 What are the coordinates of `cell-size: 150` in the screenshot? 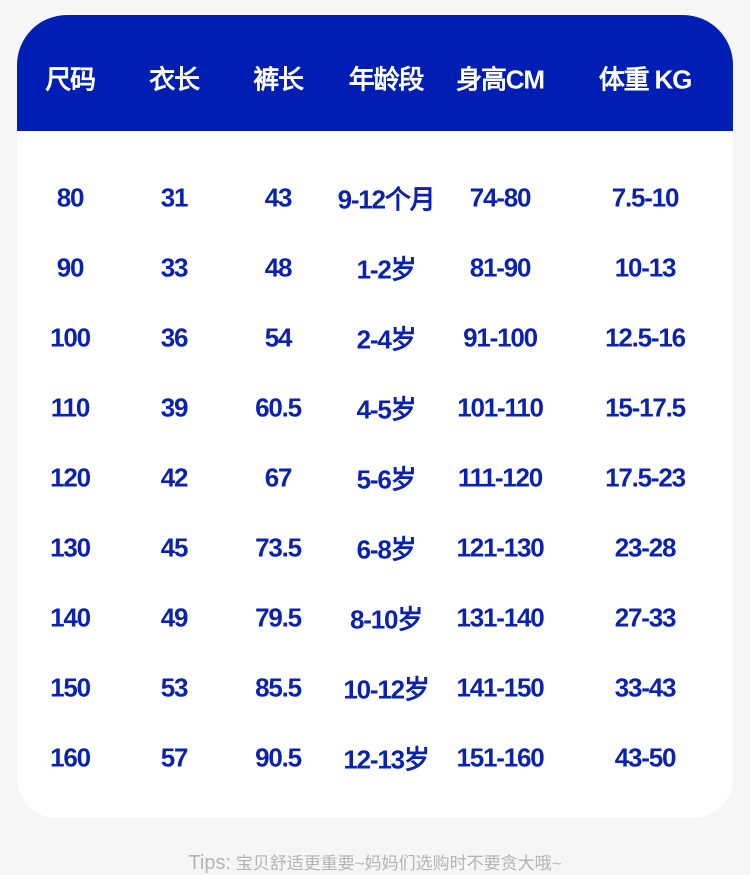 It's located at (70, 687).